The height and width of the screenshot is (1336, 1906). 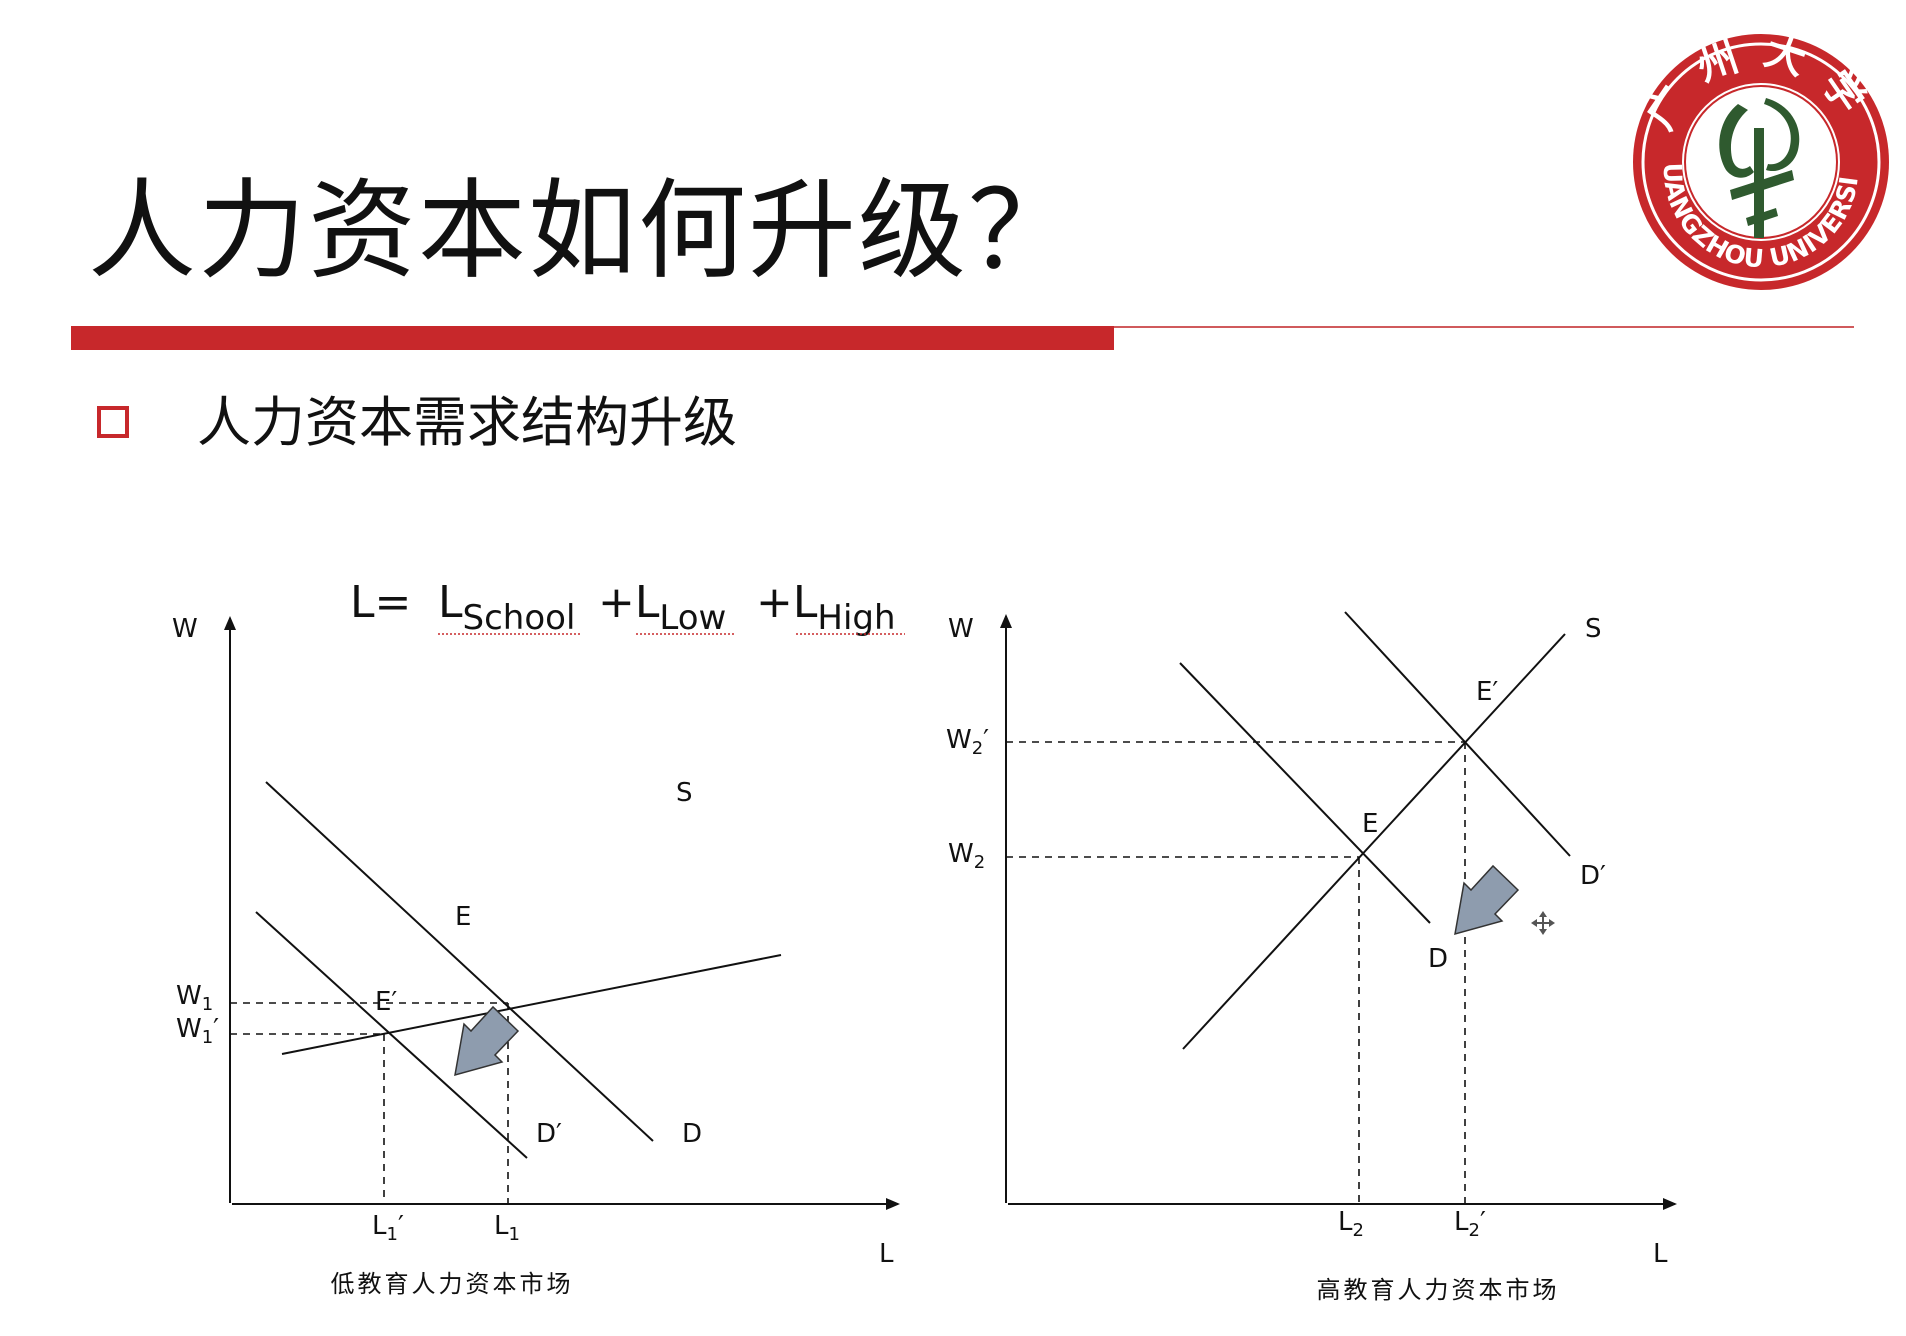 What do you see at coordinates (1487, 692) in the screenshot?
I see `right-E-prime-label: E′` at bounding box center [1487, 692].